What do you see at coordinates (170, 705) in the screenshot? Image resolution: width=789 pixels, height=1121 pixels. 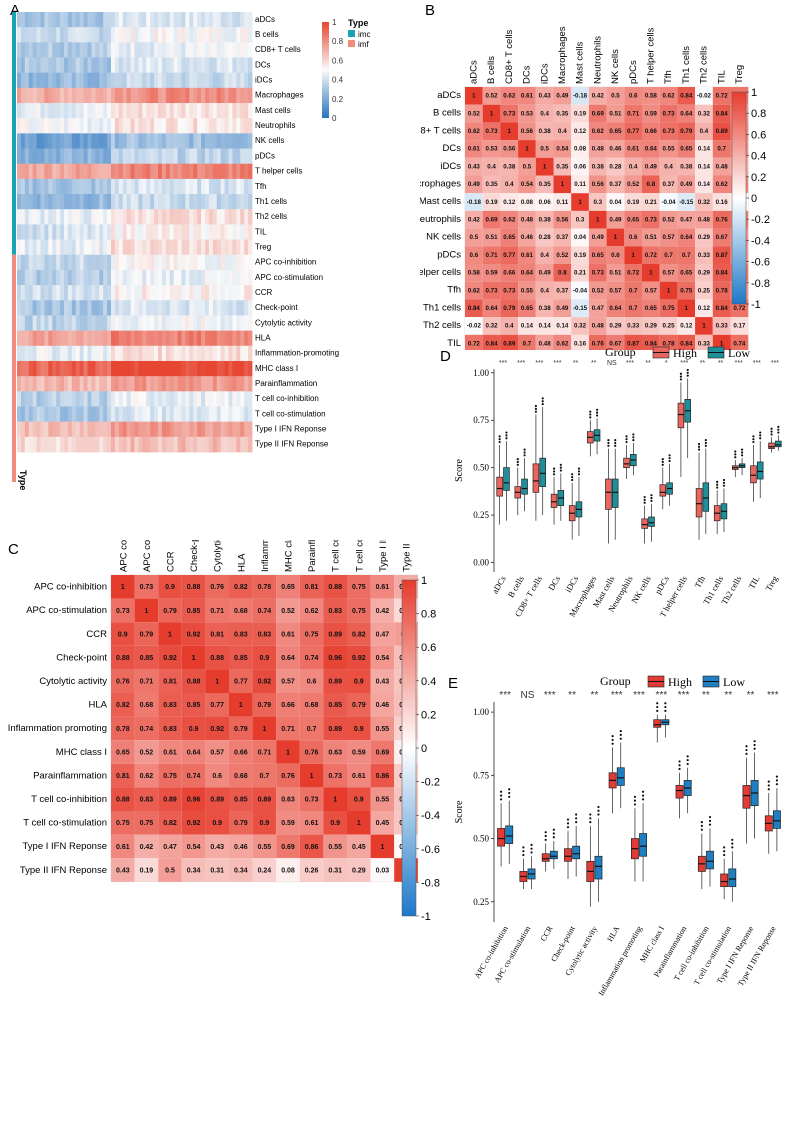 I see `corr-value: 0.83` at bounding box center [170, 705].